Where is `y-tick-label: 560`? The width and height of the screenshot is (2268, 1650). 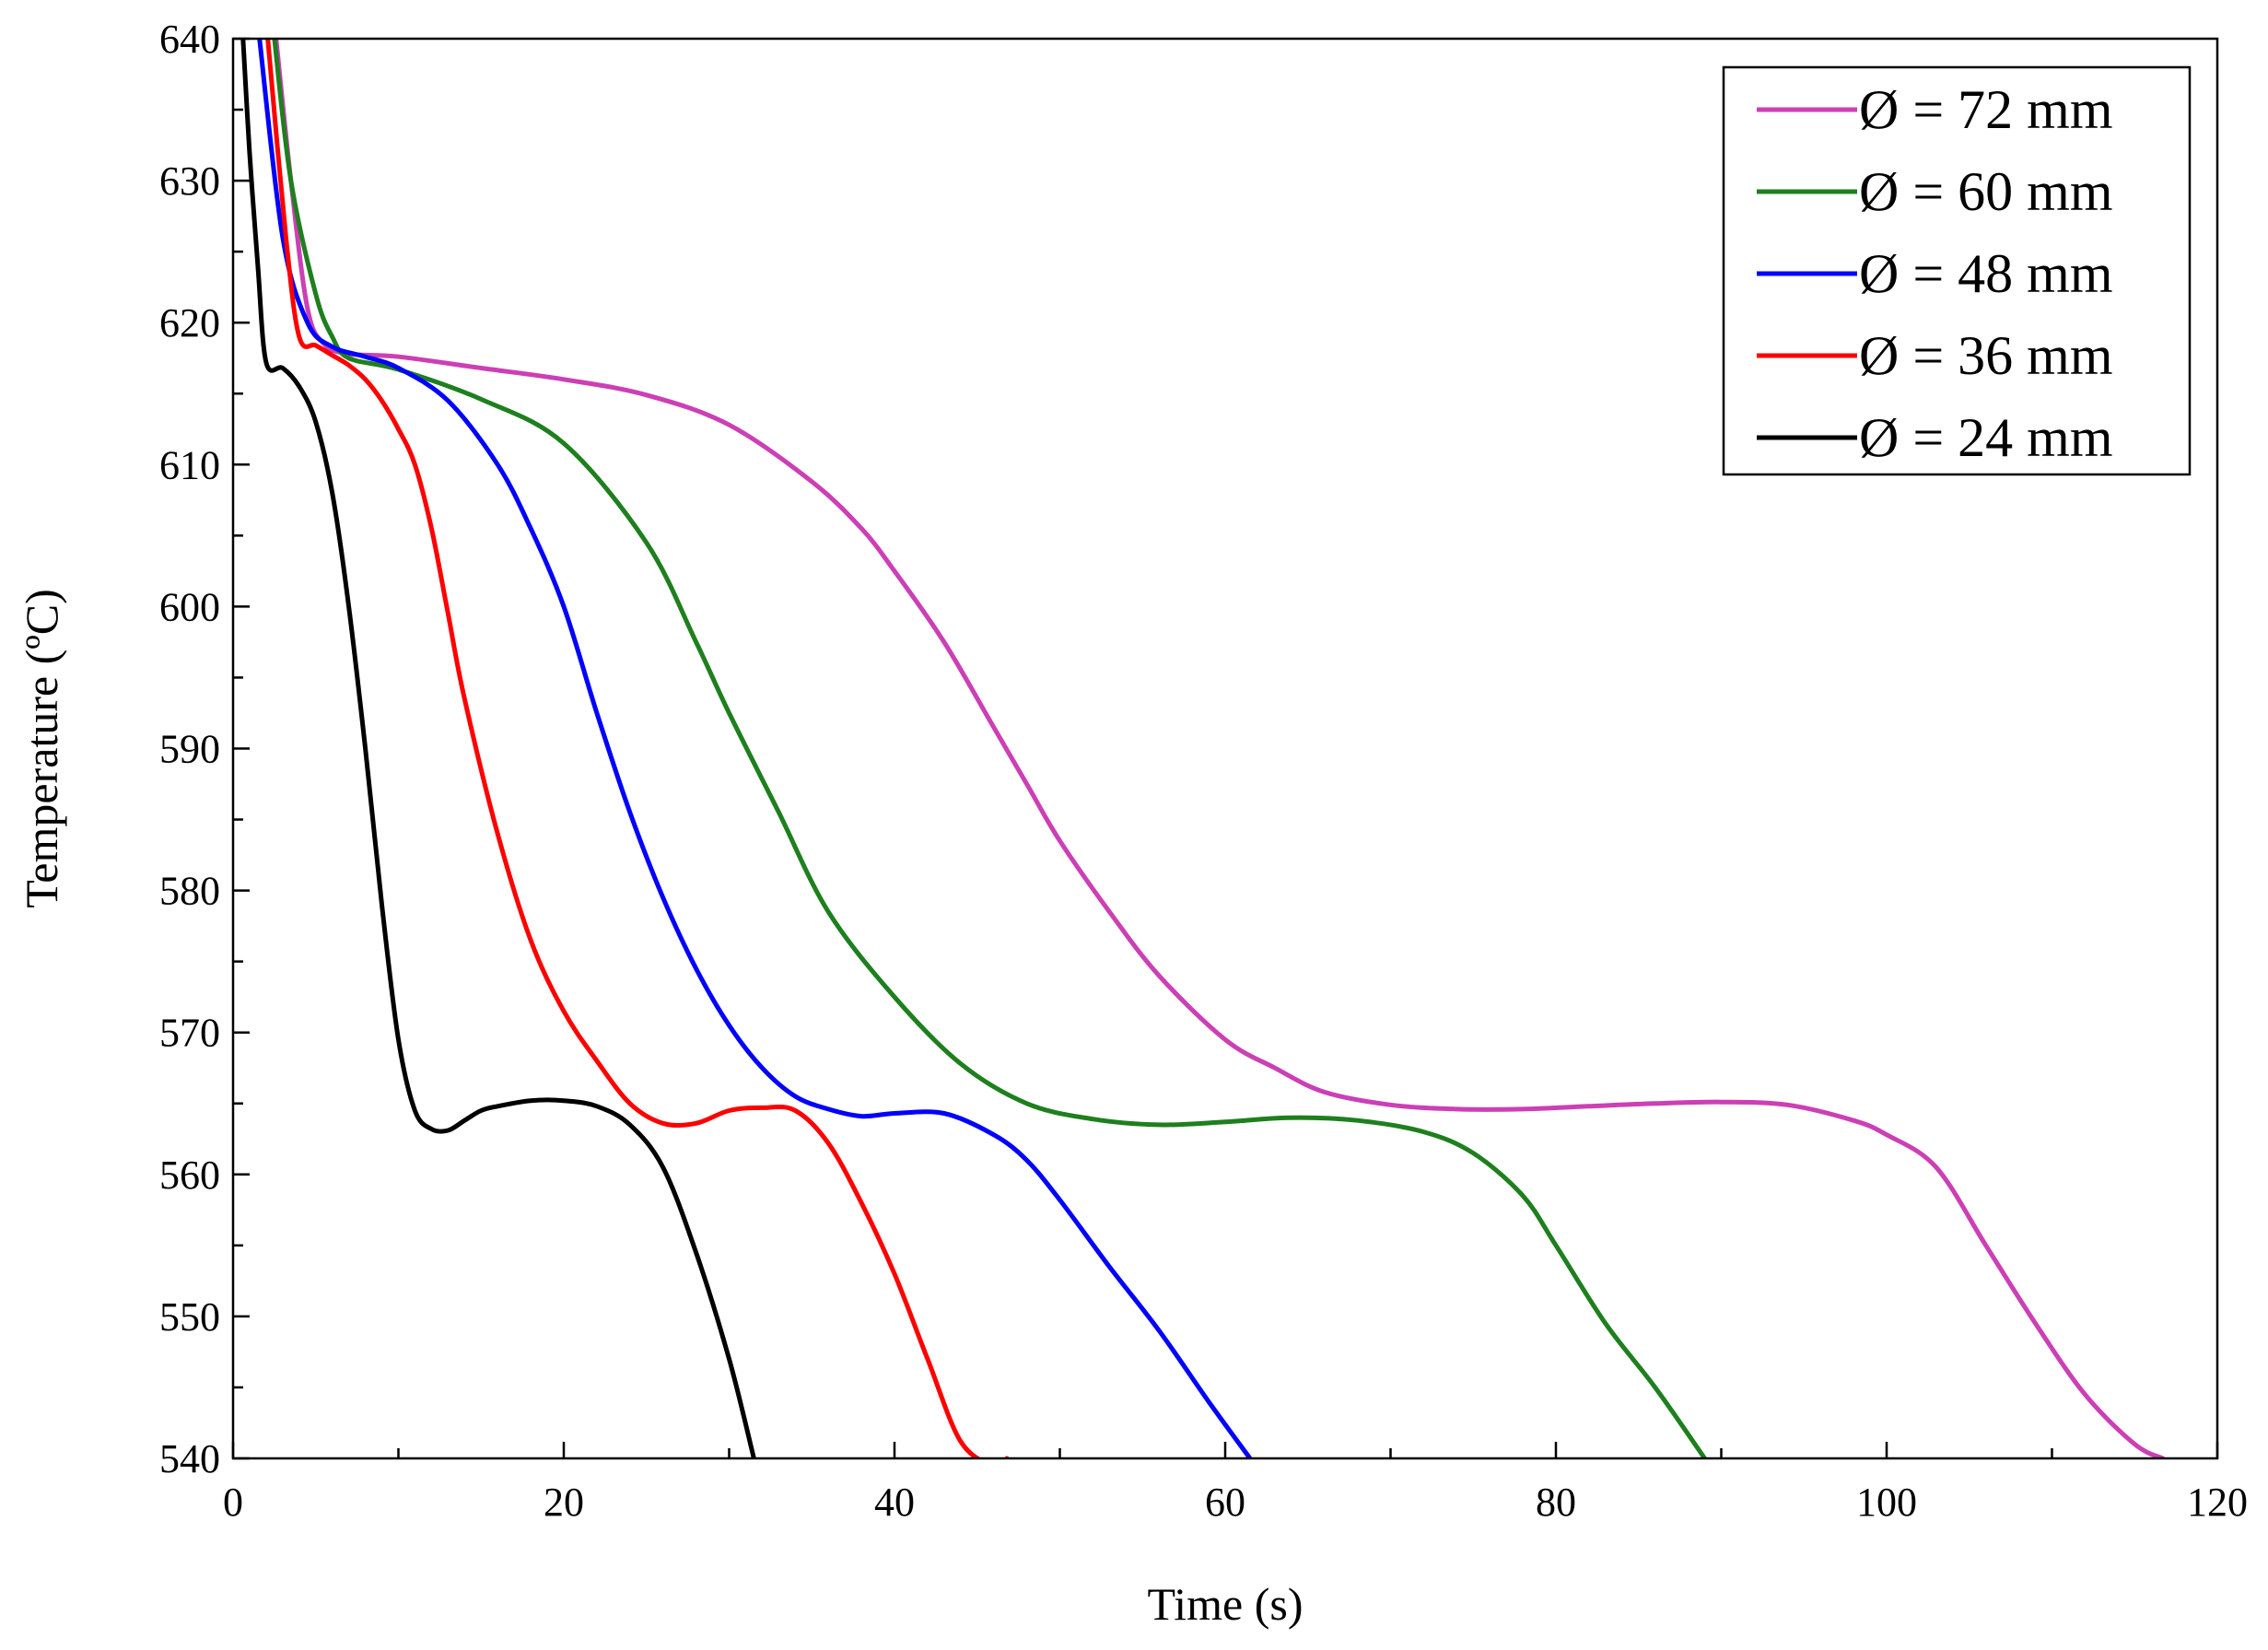 y-tick-label: 560 is located at coordinates (189, 1175).